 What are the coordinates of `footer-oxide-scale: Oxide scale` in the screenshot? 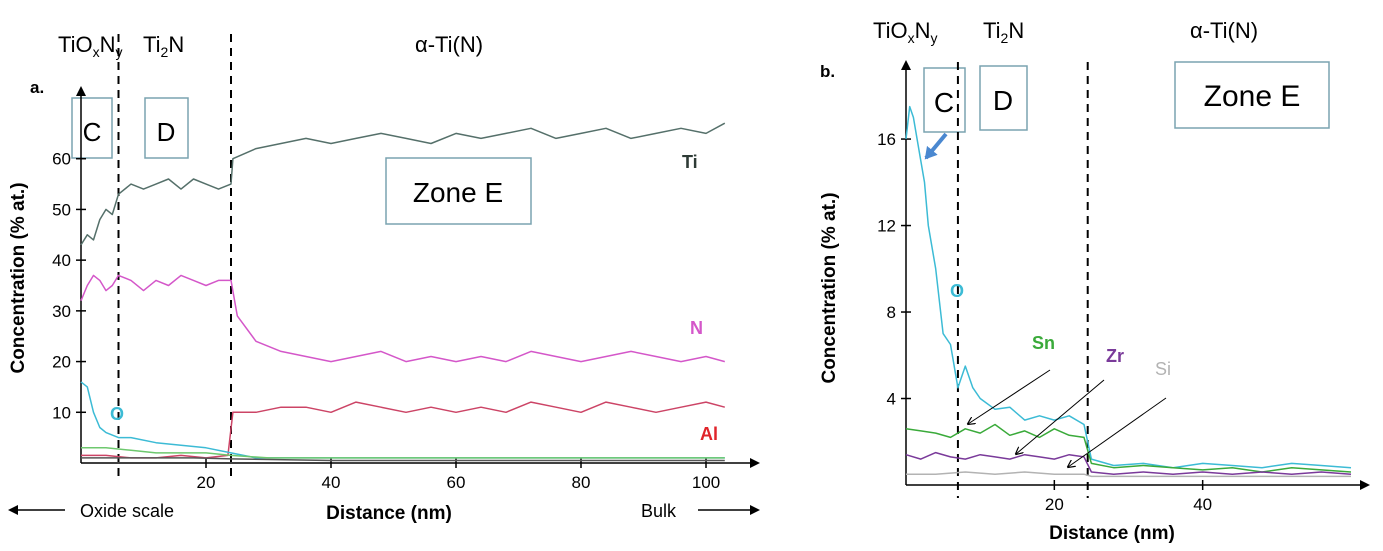 It's located at (127, 511).